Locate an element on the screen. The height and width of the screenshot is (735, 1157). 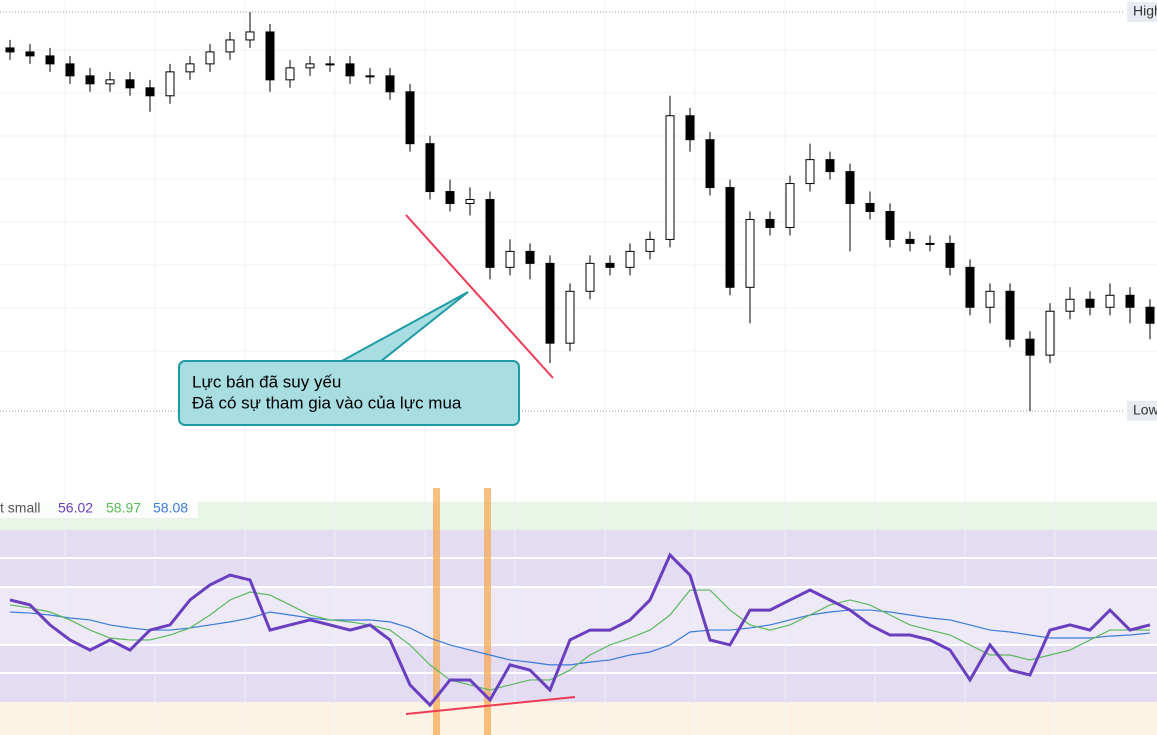
legend-value: 58.08 is located at coordinates (170, 508).